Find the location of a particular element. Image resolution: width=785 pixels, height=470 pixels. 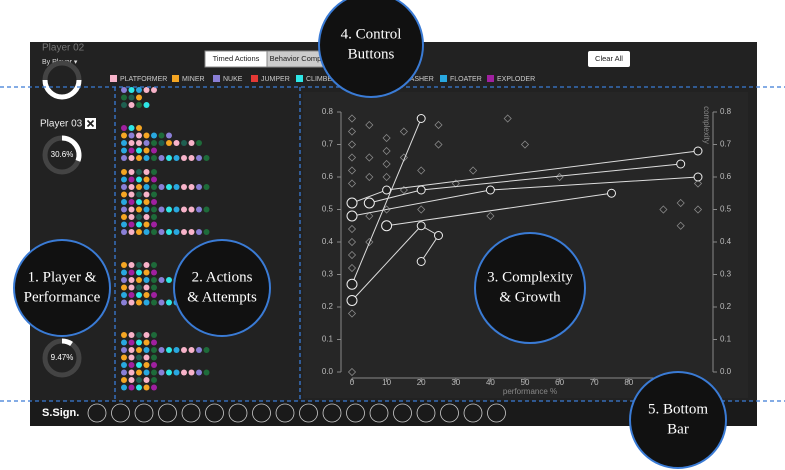

x-tick-label: 0 is located at coordinates (352, 382).